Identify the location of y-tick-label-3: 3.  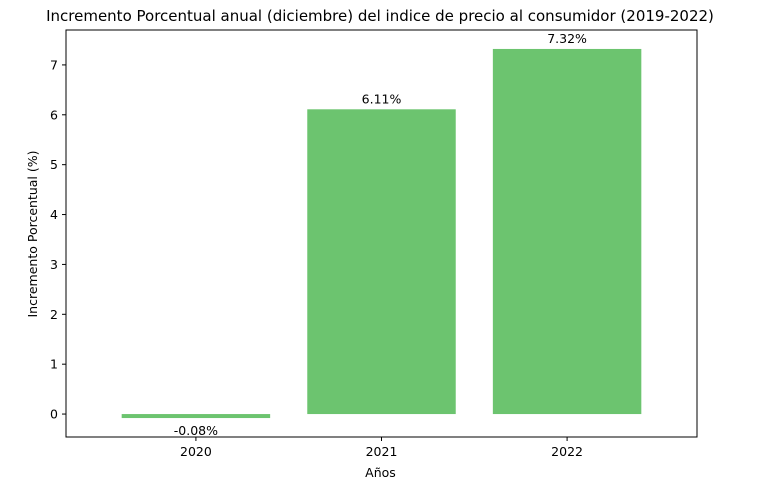
(54, 264).